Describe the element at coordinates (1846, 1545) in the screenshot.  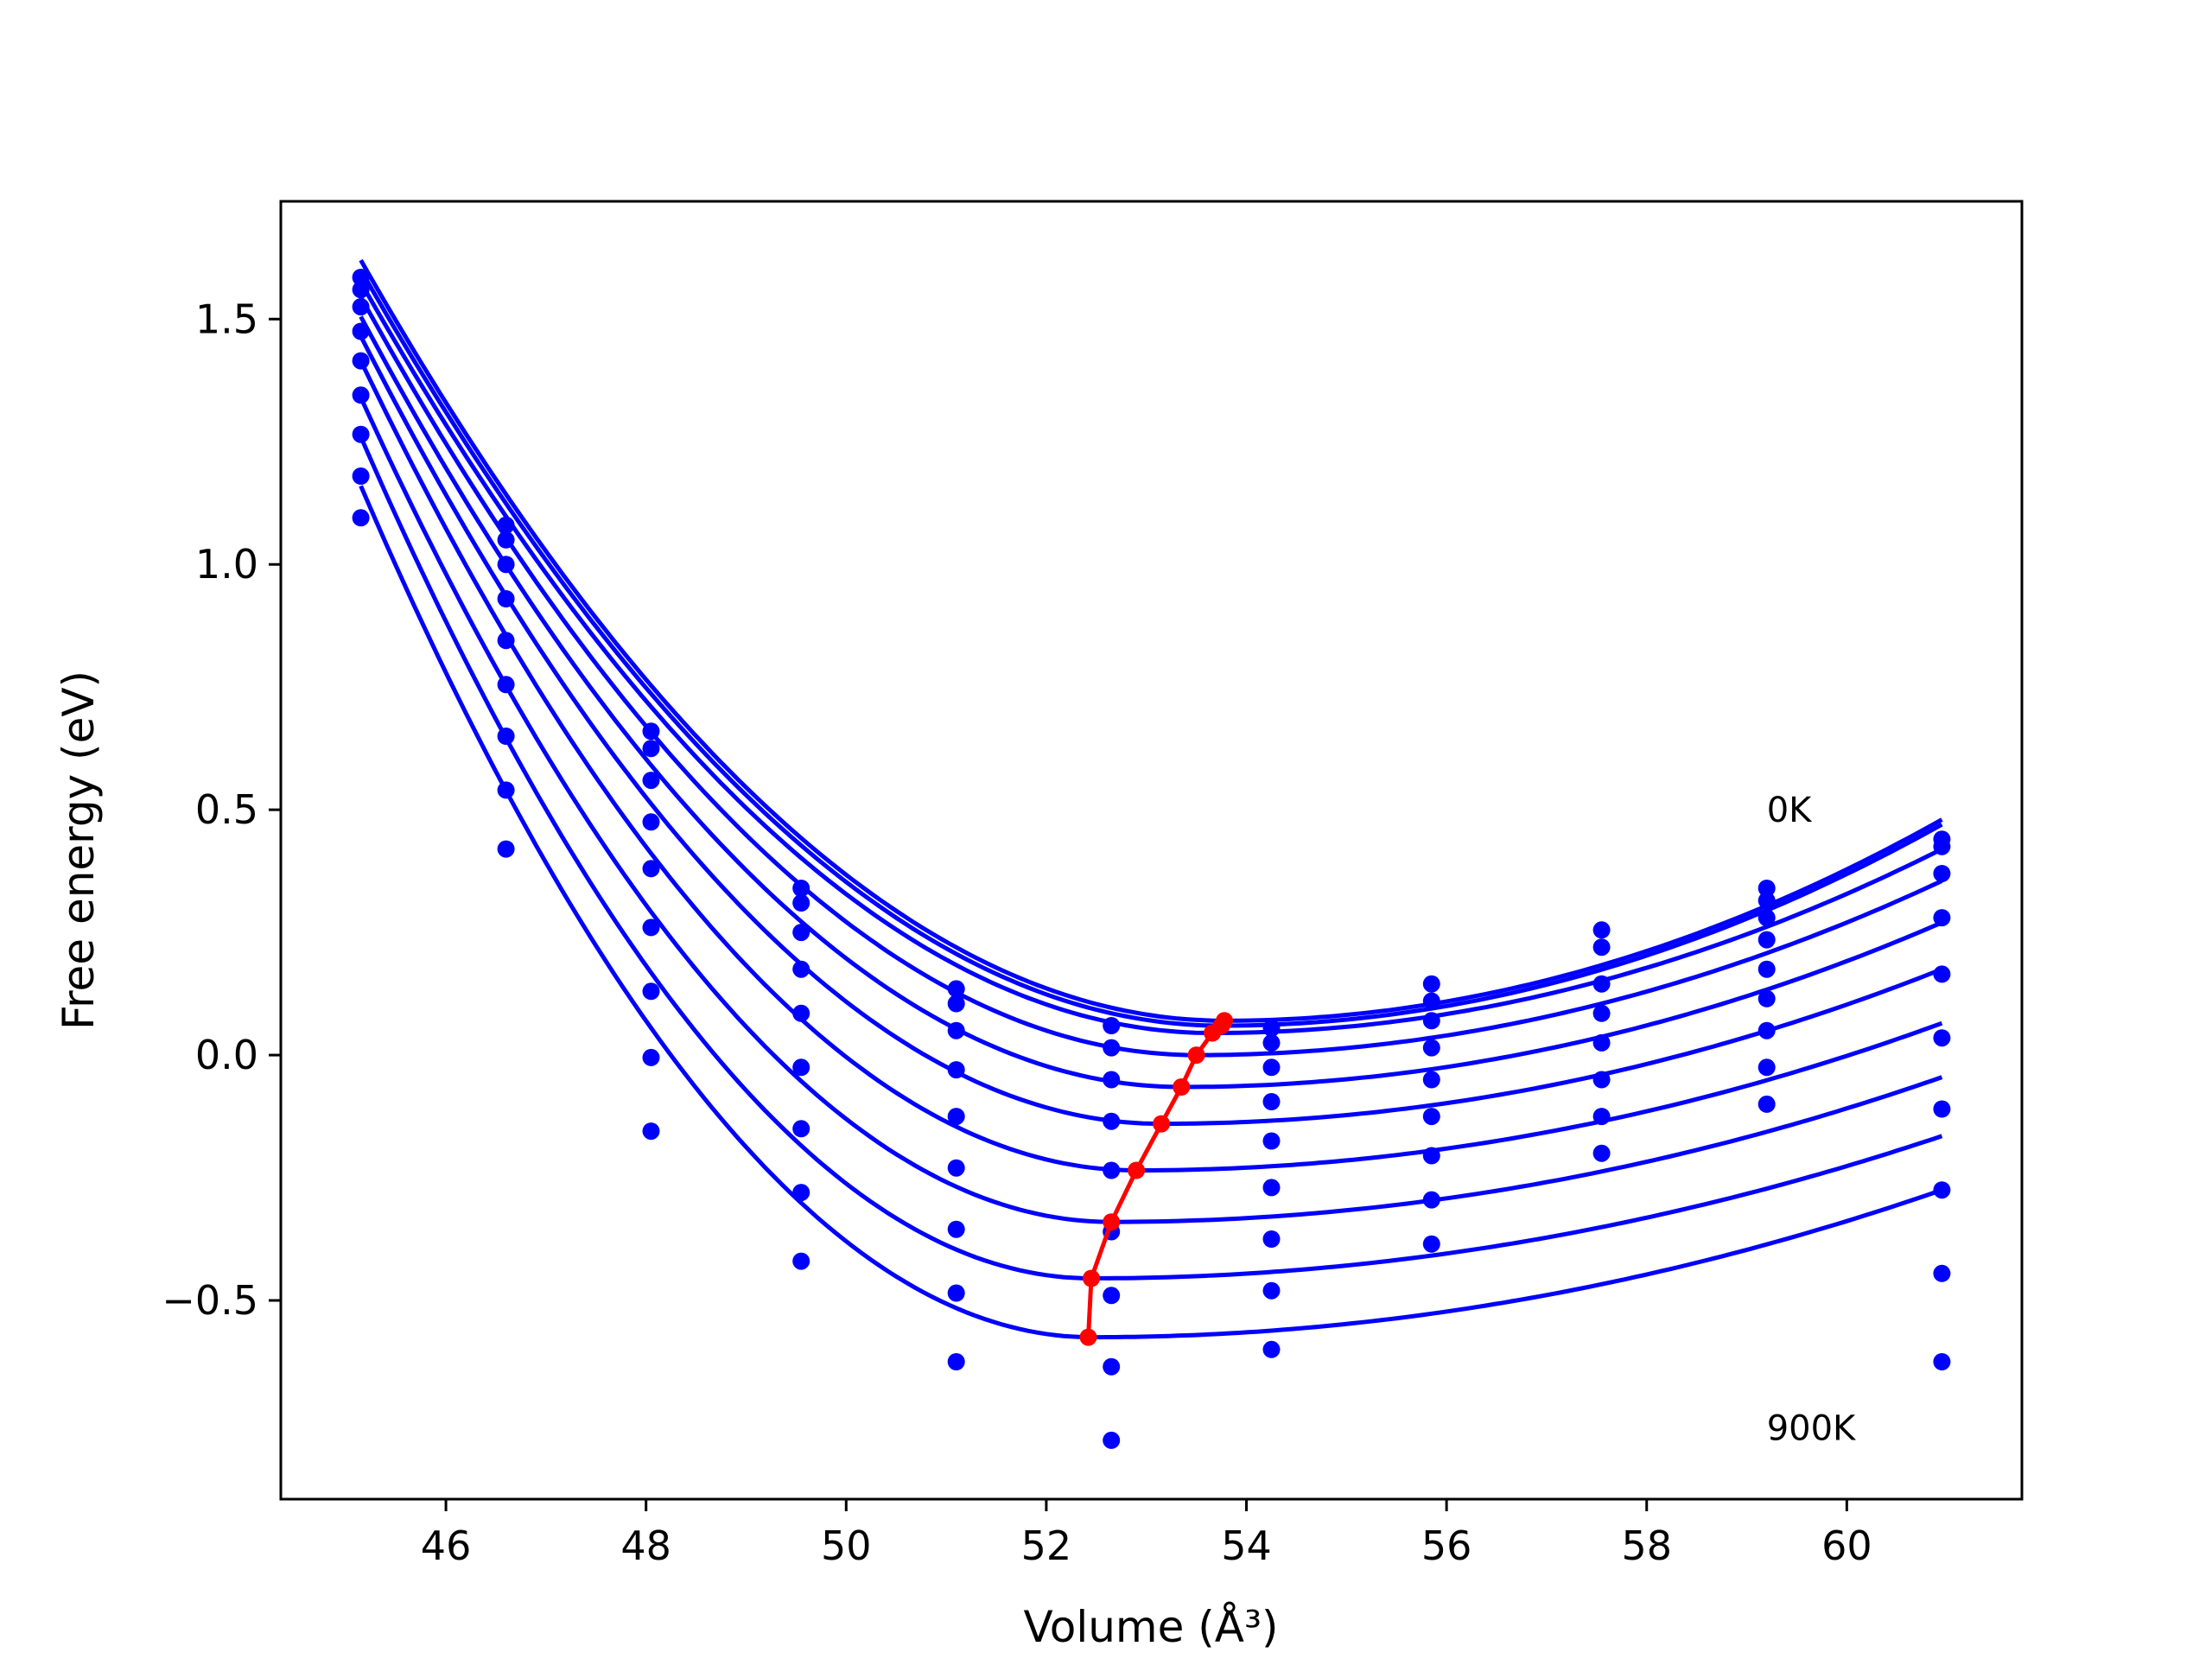
I see `x-tick-label: 60` at that location.